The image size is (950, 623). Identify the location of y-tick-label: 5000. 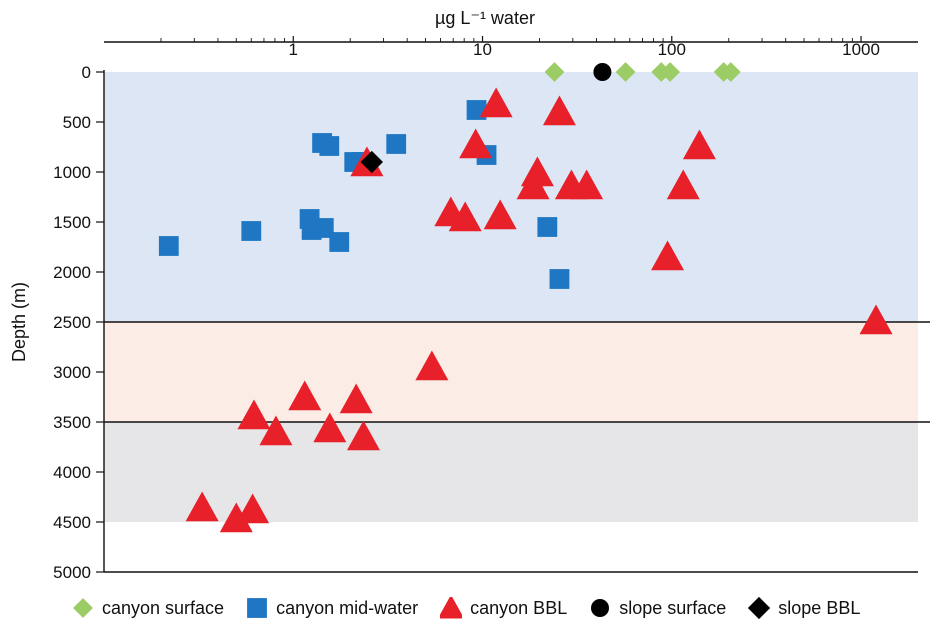
(72, 572).